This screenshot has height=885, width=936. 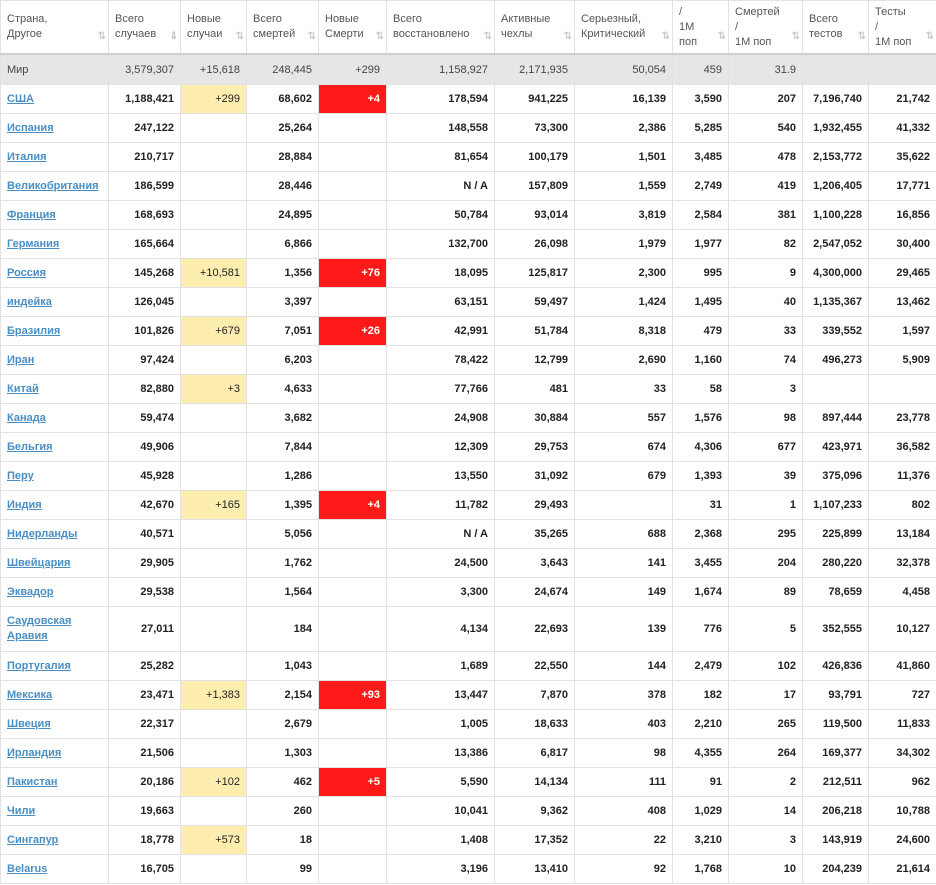 What do you see at coordinates (700, 244) in the screenshot?
I see `cell-cases-per-1m: 1,977` at bounding box center [700, 244].